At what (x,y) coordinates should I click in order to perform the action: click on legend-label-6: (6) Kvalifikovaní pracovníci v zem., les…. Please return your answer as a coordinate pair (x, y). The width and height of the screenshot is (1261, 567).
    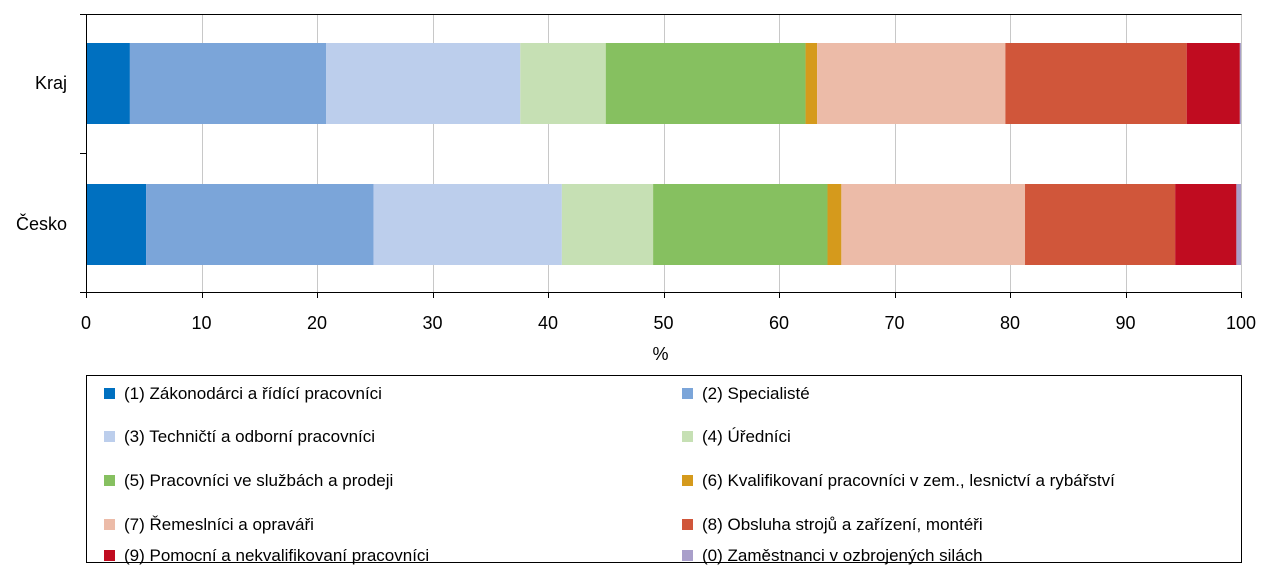
    Looking at the image, I should click on (908, 480).